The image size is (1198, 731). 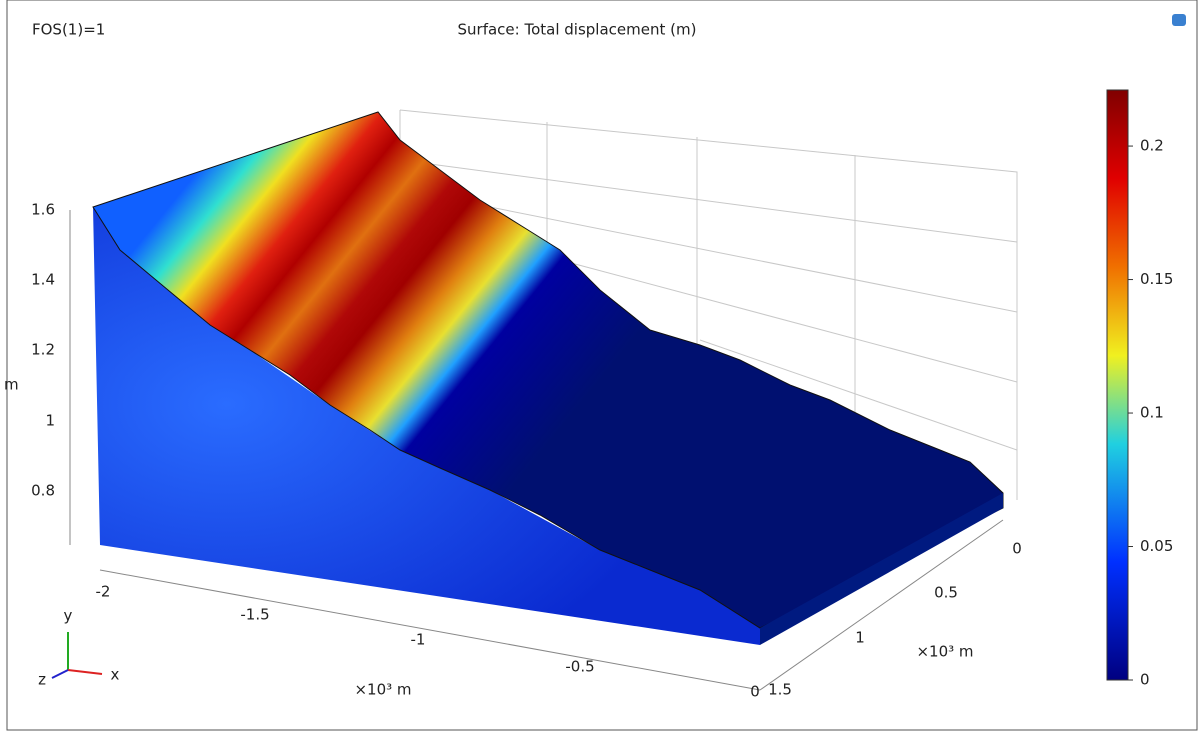 What do you see at coordinates (944, 652) in the screenshot?
I see `y-axis-unit: ×10³ m` at bounding box center [944, 652].